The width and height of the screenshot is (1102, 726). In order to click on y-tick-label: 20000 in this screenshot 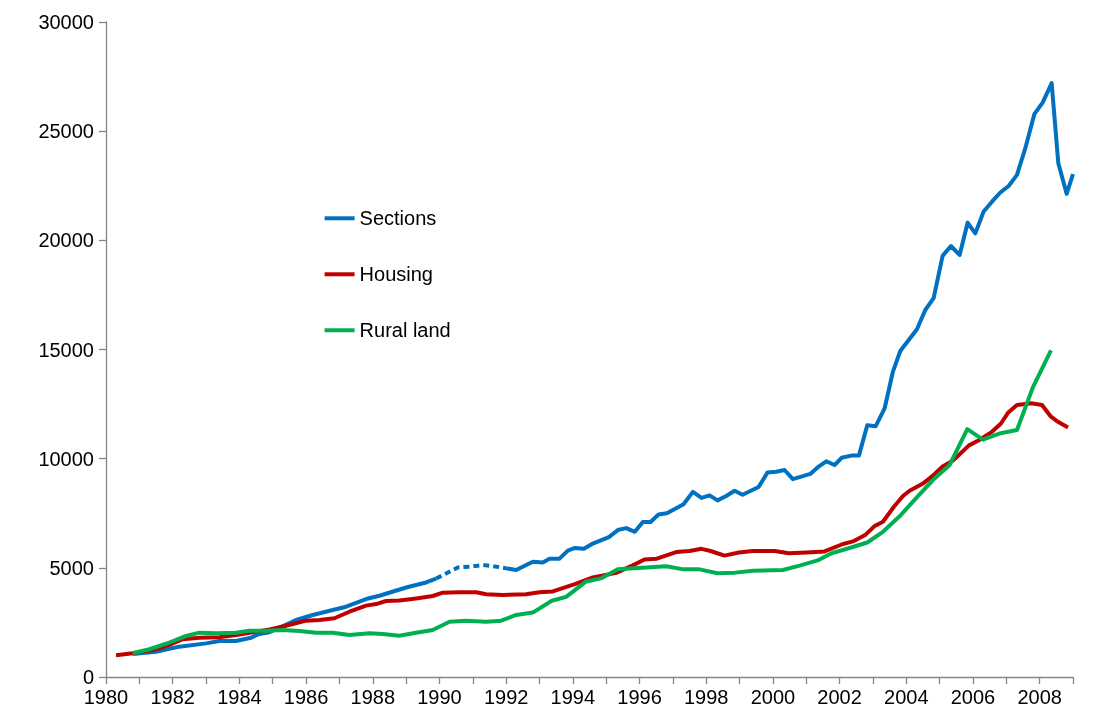, I will do `click(66, 240)`.